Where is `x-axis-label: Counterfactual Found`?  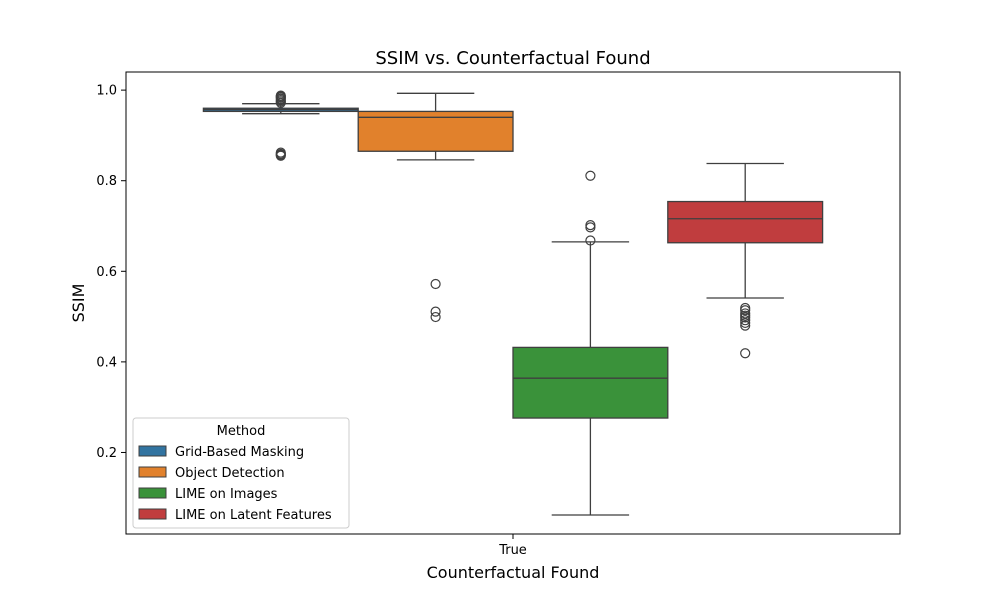
x-axis-label: Counterfactual Found is located at coordinates (513, 572).